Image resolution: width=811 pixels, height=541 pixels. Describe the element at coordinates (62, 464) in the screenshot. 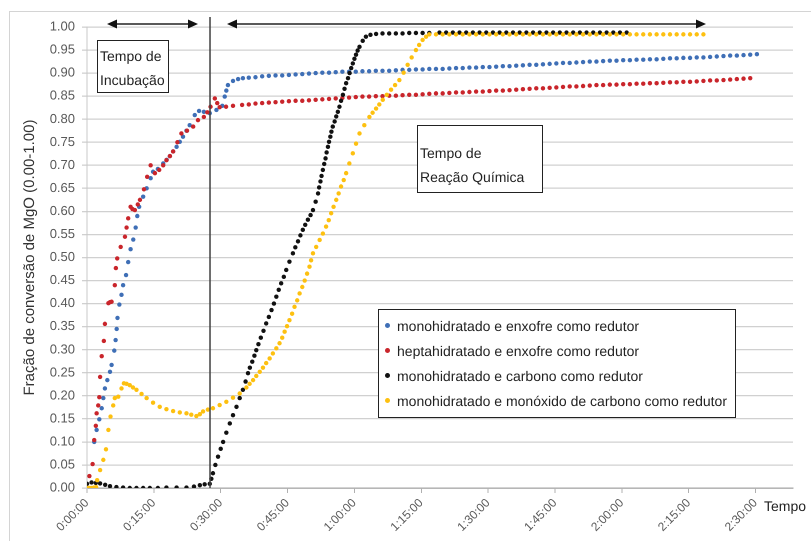

I see `y-tick-label: 0.05` at that location.